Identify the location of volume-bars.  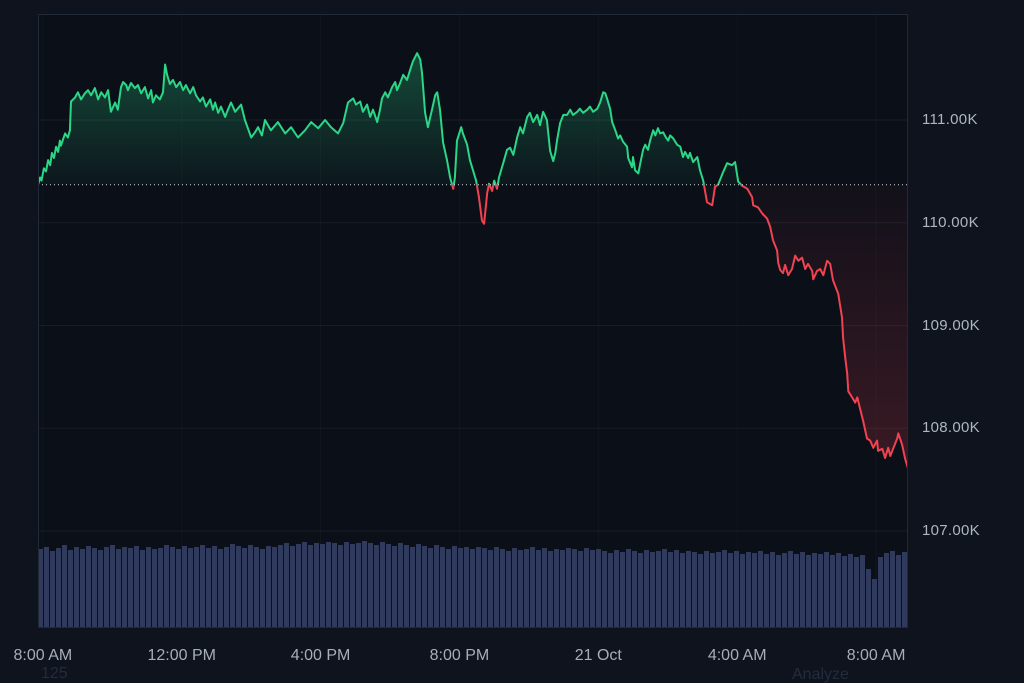
(472, 584).